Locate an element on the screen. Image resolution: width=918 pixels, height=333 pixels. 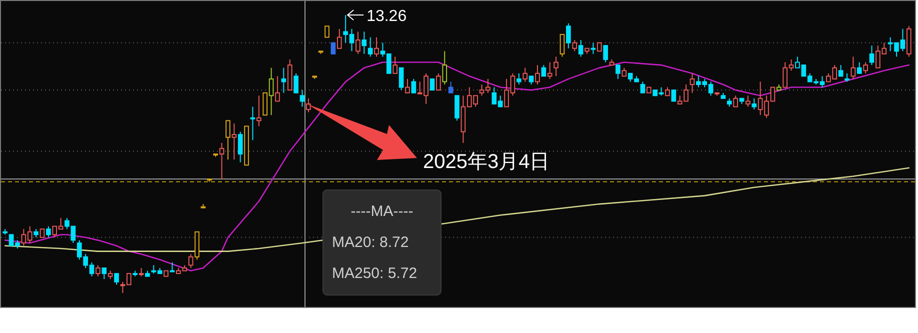
annotation: ----MA---- is located at coordinates (382, 211).